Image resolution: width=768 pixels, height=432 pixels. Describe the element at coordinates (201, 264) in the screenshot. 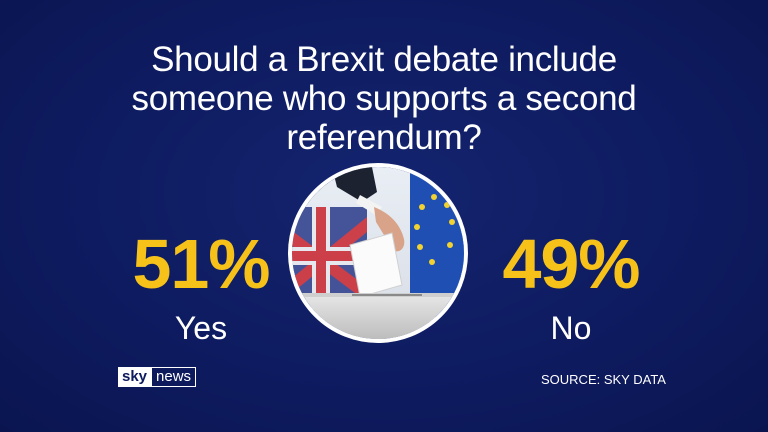

I see `yes-percentage: 51%` at that location.